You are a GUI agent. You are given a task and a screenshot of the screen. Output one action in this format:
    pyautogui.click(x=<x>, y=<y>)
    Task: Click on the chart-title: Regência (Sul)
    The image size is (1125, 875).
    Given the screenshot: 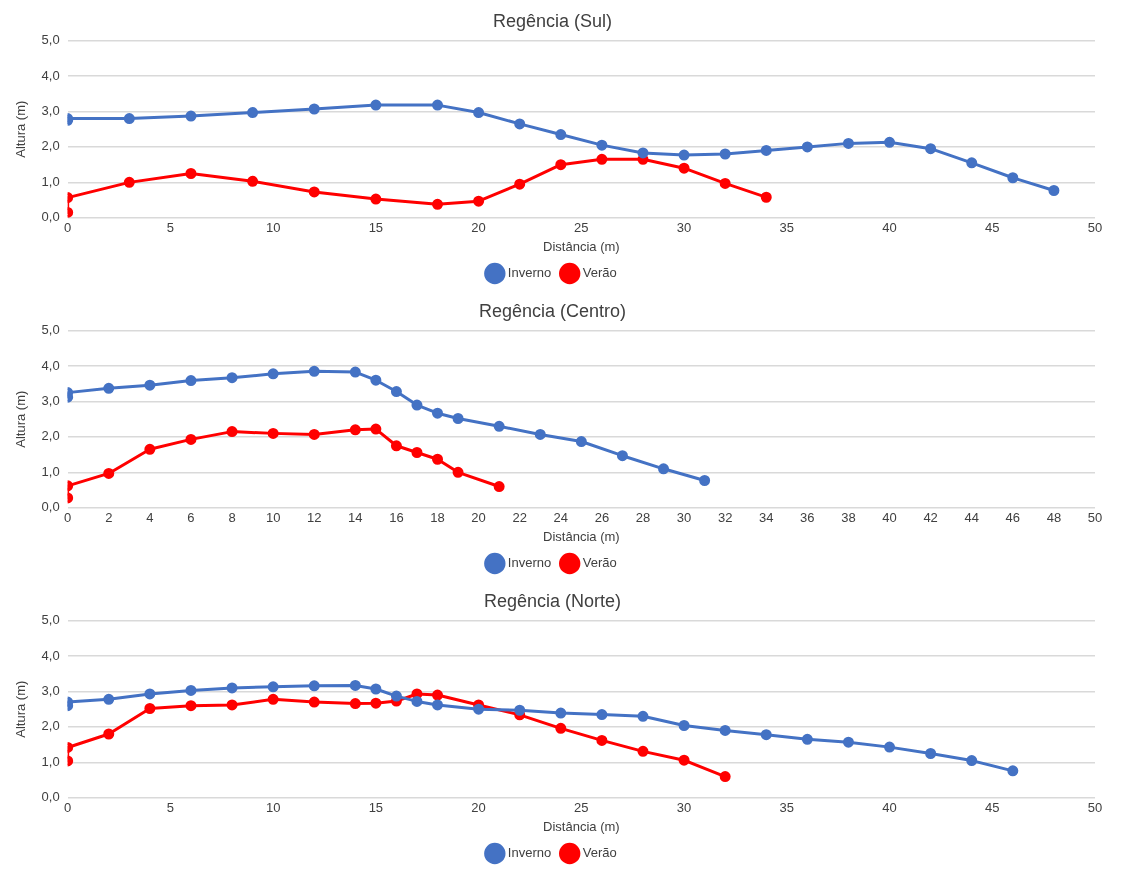 What is the action you would take?
    pyautogui.click(x=552, y=20)
    